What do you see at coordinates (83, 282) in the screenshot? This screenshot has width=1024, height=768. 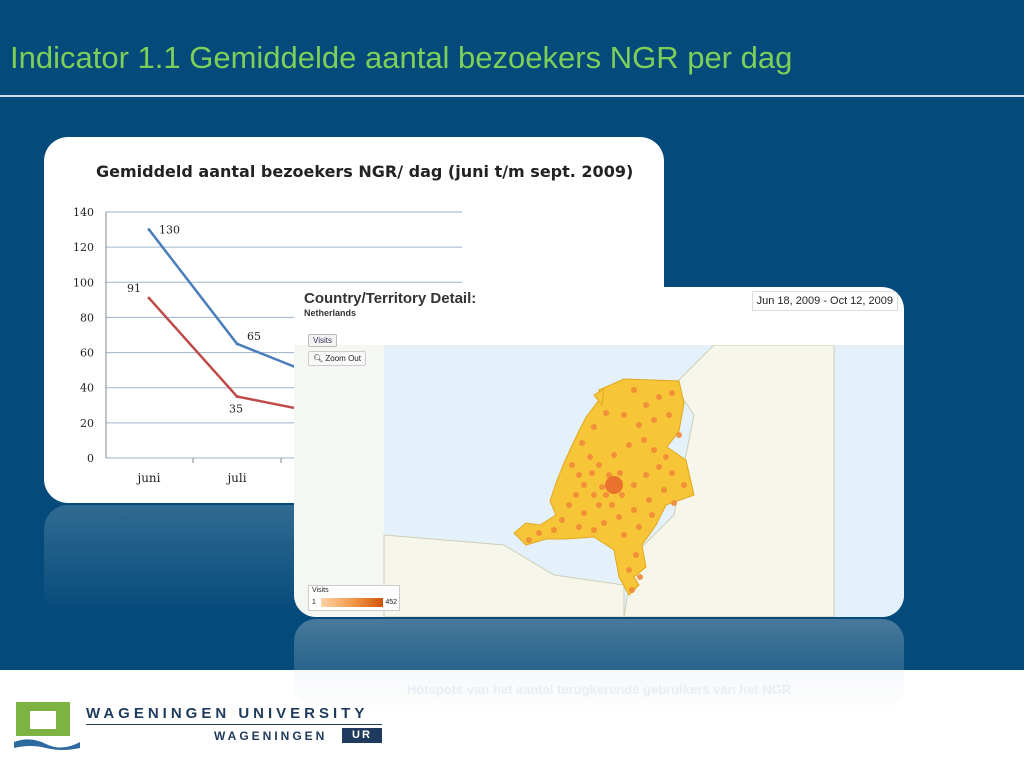 I see `y-tick-label: 100` at bounding box center [83, 282].